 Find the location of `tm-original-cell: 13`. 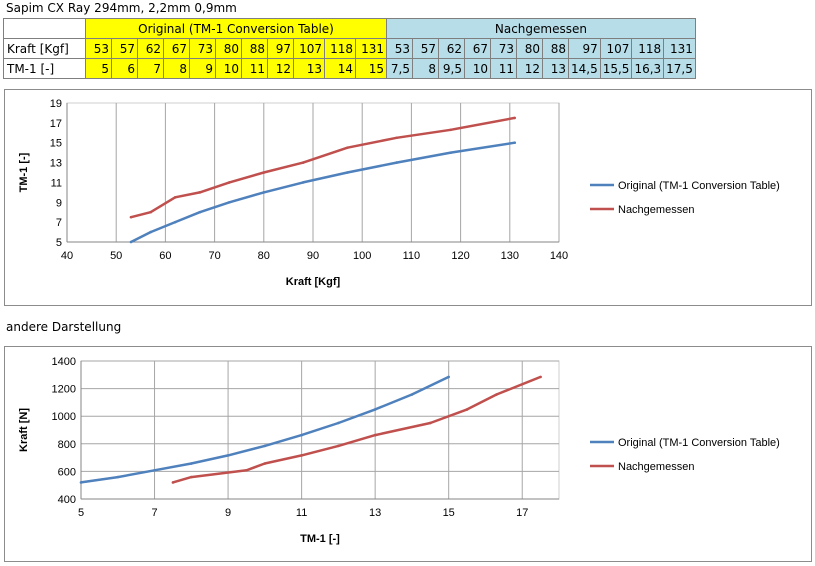

tm-original-cell: 13 is located at coordinates (309, 68).